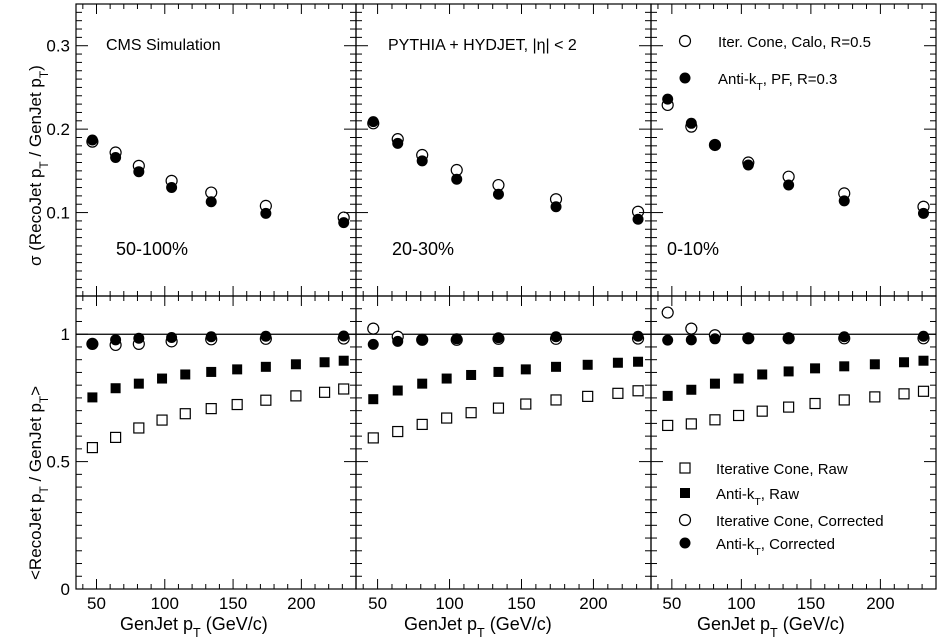 The height and width of the screenshot is (639, 937). I want to click on legend-label-anti-kt-pf: Anti-kT, PF, R=0.3, so click(777, 82).